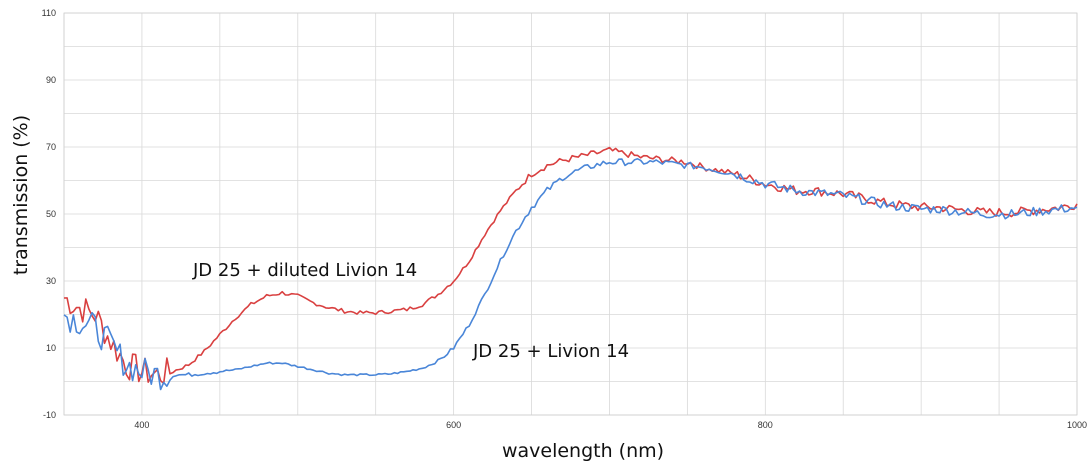  What do you see at coordinates (49, 13) in the screenshot?
I see `y-tick-label: 110` at bounding box center [49, 13].